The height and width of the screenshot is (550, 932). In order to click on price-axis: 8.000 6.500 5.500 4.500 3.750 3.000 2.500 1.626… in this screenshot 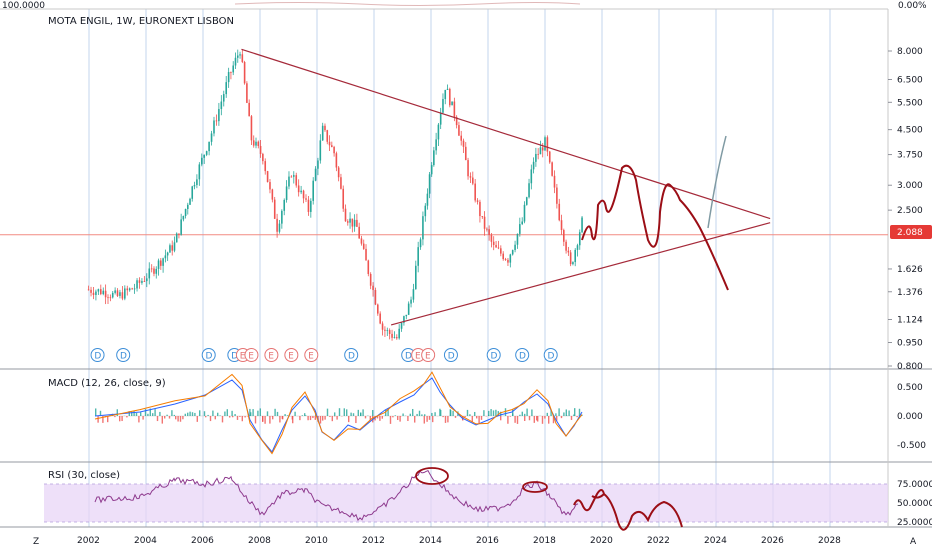, I will do `click(905, 209)`.